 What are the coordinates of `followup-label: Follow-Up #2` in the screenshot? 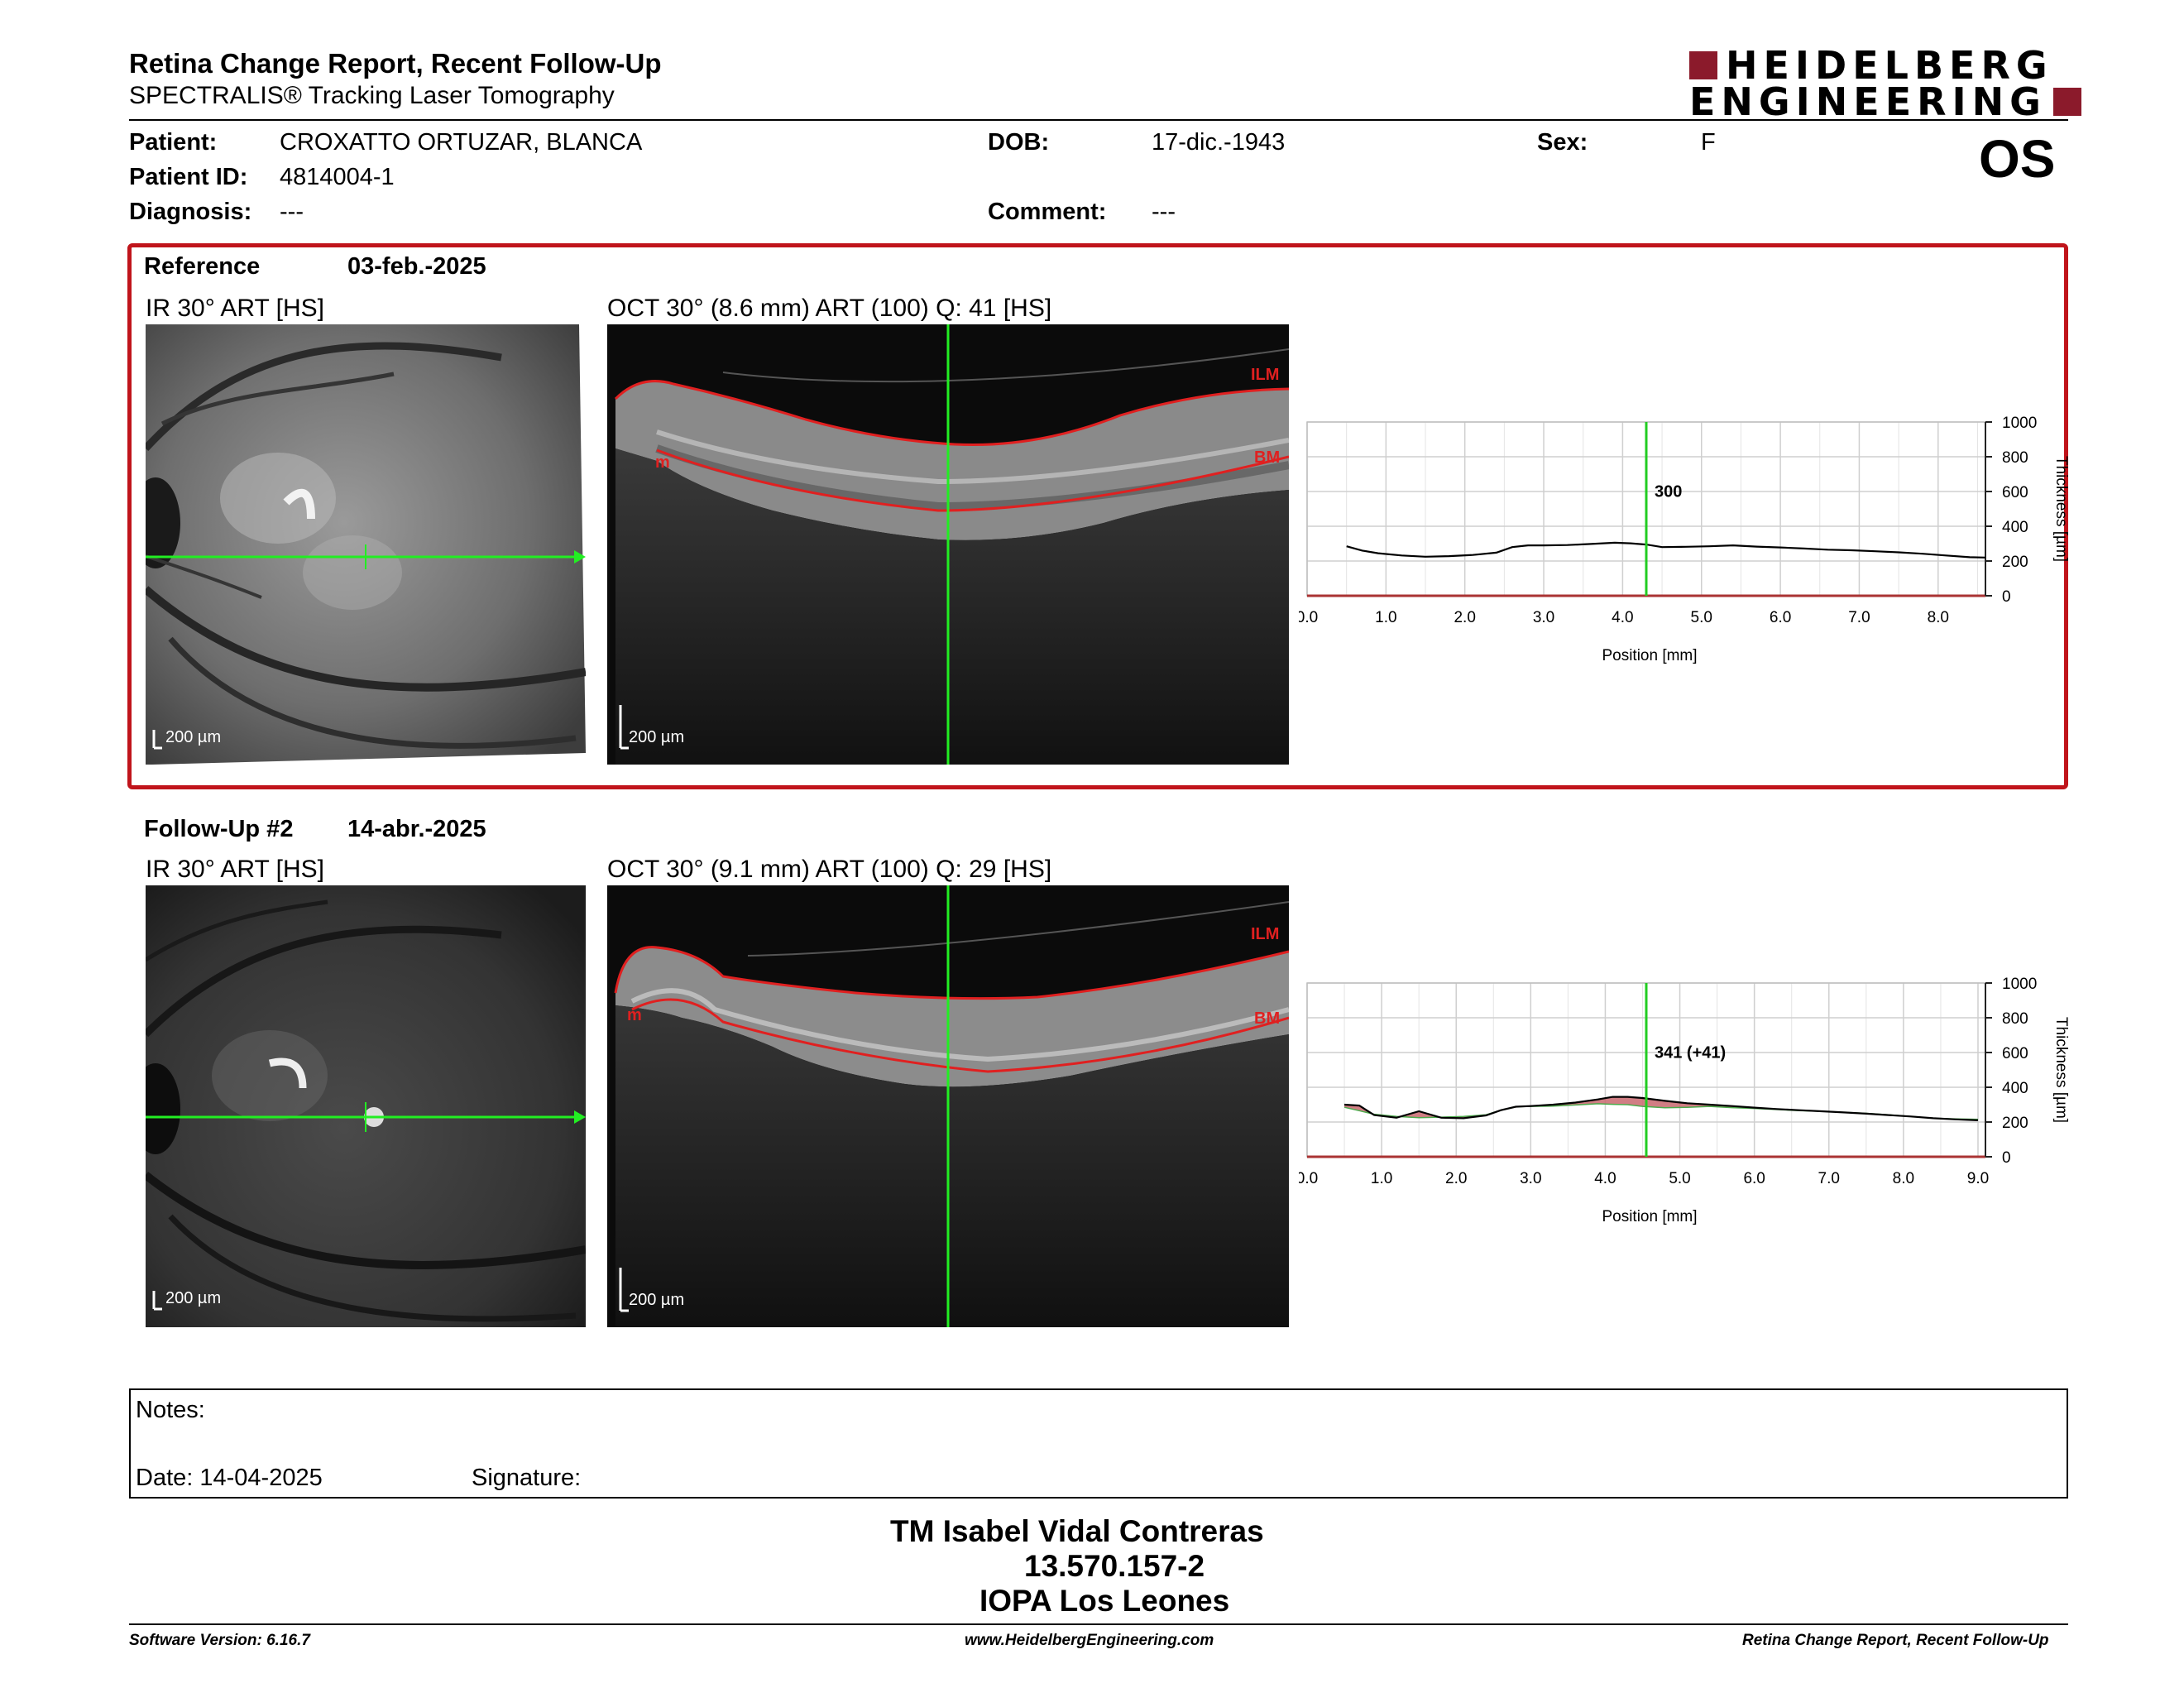 It's located at (219, 829).